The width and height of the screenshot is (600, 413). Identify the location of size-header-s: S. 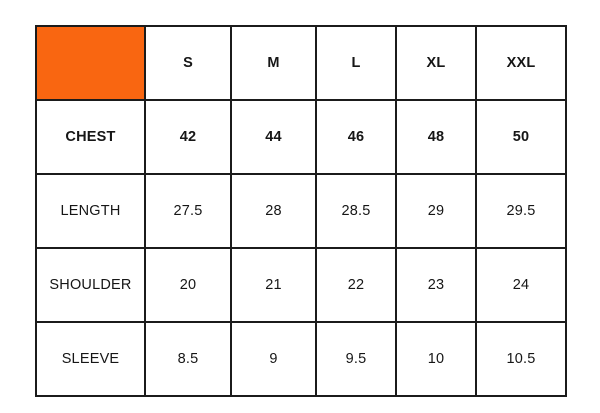
(188, 63).